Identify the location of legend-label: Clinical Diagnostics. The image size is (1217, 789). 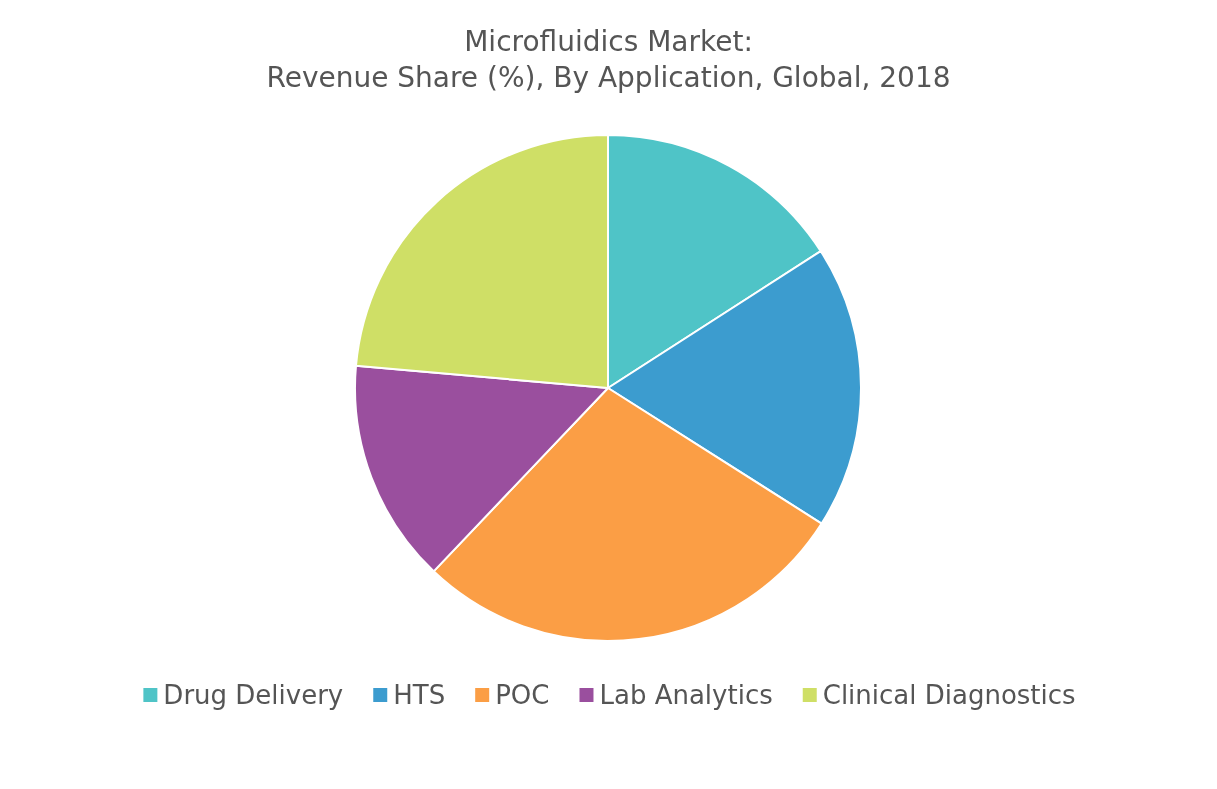
(949, 695).